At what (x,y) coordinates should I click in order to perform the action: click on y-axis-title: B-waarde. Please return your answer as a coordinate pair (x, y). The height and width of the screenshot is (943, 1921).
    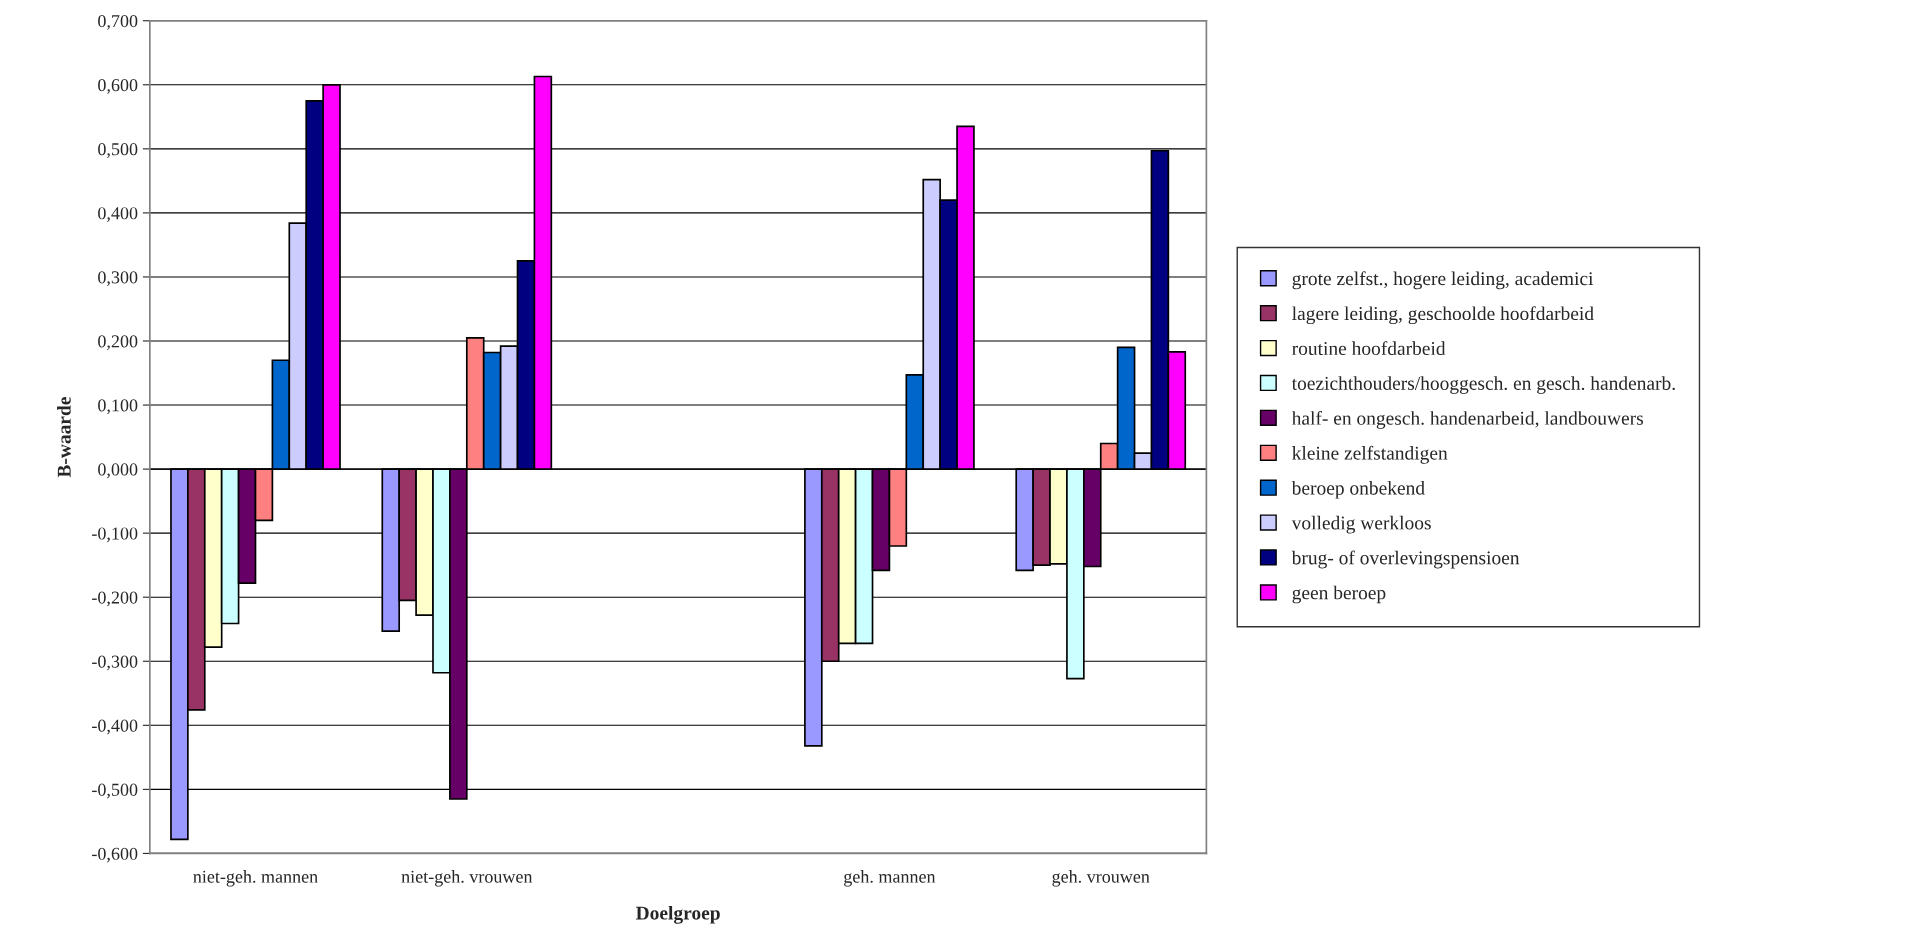
    Looking at the image, I should click on (64, 437).